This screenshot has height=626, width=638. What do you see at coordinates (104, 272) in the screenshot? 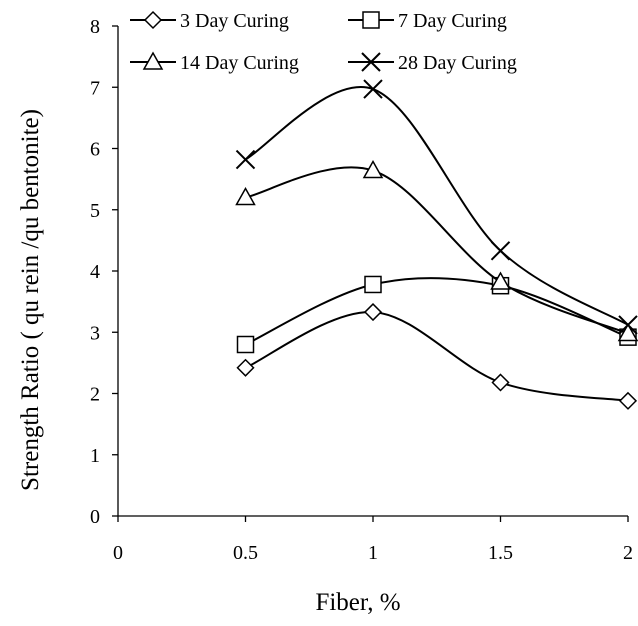
I see `y-axis: 0 1 2 3 4 5 6 7 8` at bounding box center [104, 272].